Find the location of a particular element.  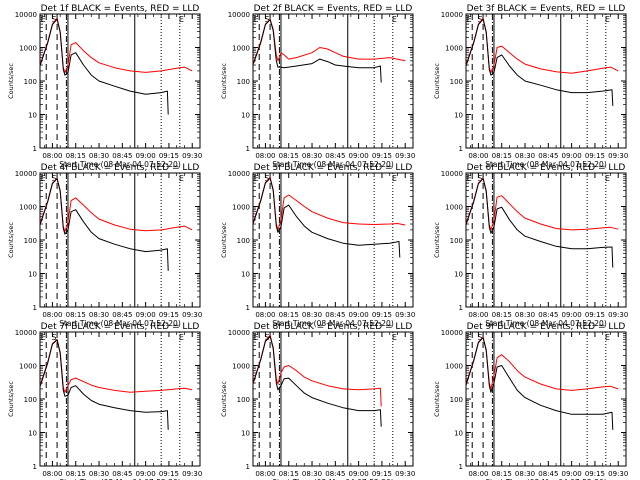

chart-title: Det 5f BLACK = Events, RED = LLD is located at coordinates (333, 168).